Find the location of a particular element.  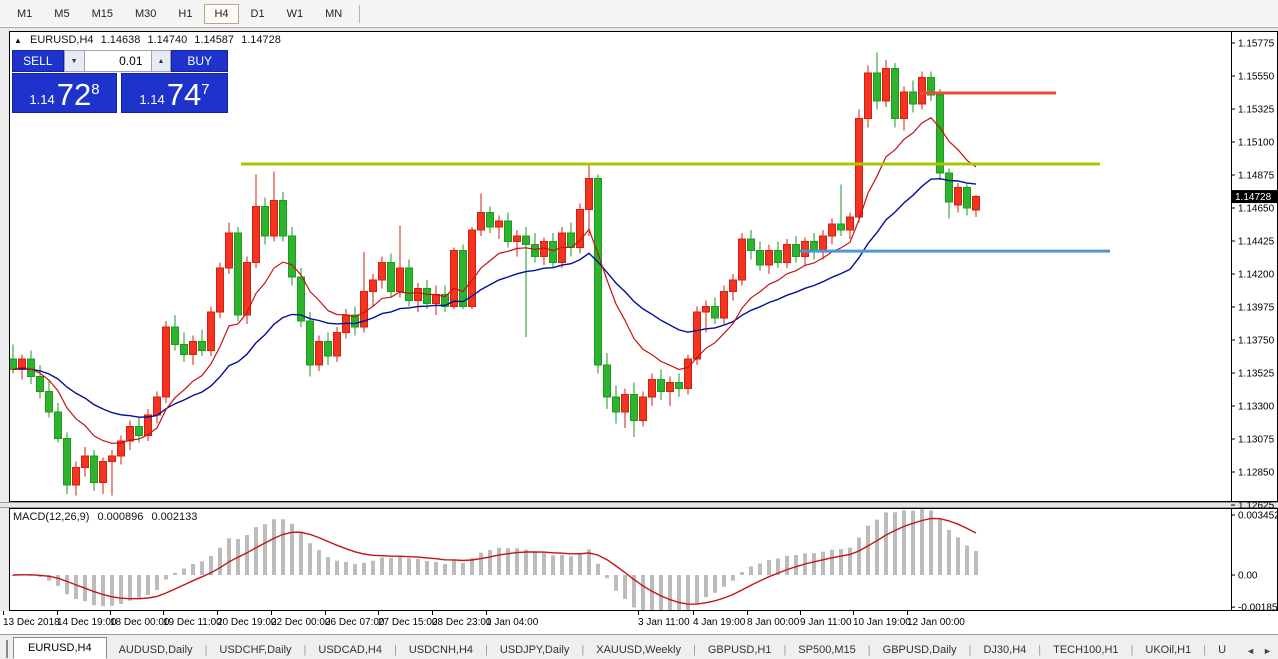

symbol-label: EURUSD,H4 is located at coordinates (61, 40).